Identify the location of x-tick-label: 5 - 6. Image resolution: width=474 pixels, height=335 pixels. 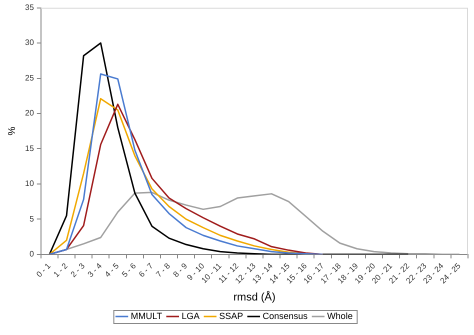
(129, 270).